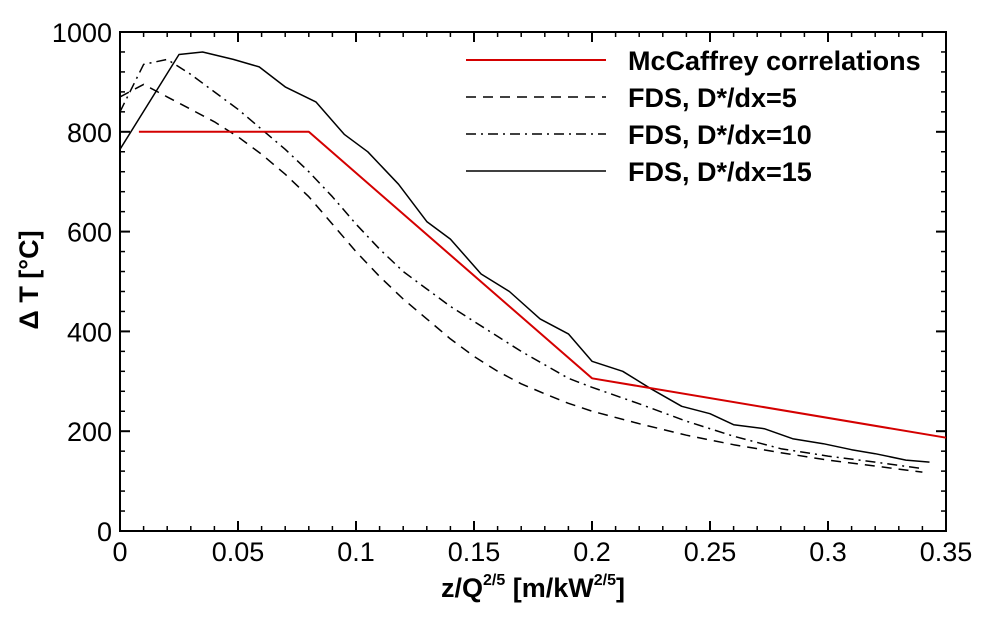  Describe the element at coordinates (462, 588) in the screenshot. I see `x-axis-title-base: z/Q` at that location.